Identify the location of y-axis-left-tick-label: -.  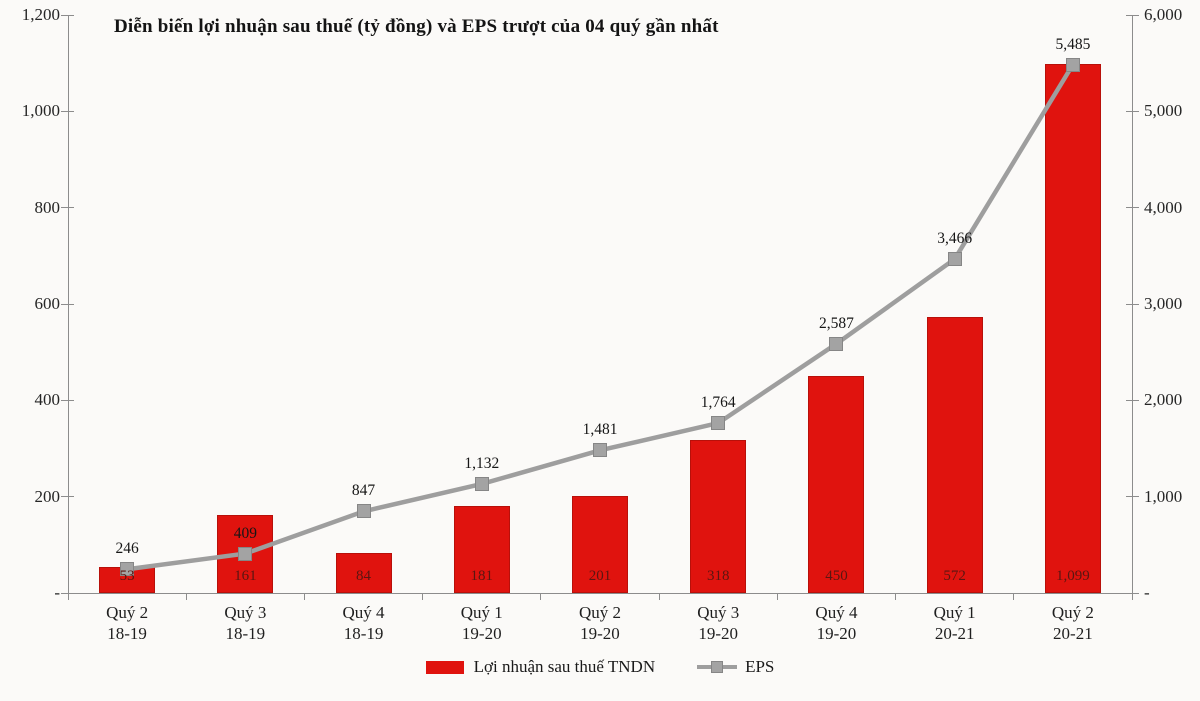
(57, 592).